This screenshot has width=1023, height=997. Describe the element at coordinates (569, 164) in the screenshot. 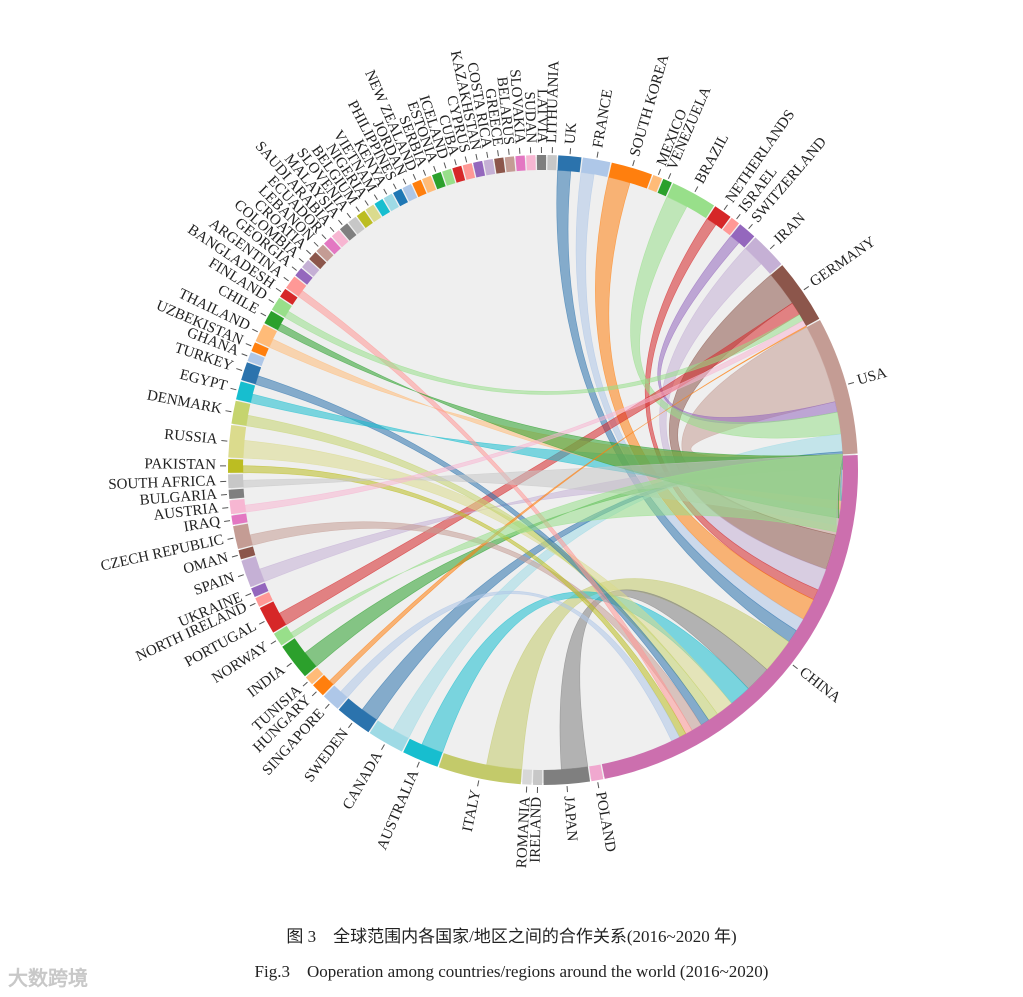

I see `arc-uk` at that location.